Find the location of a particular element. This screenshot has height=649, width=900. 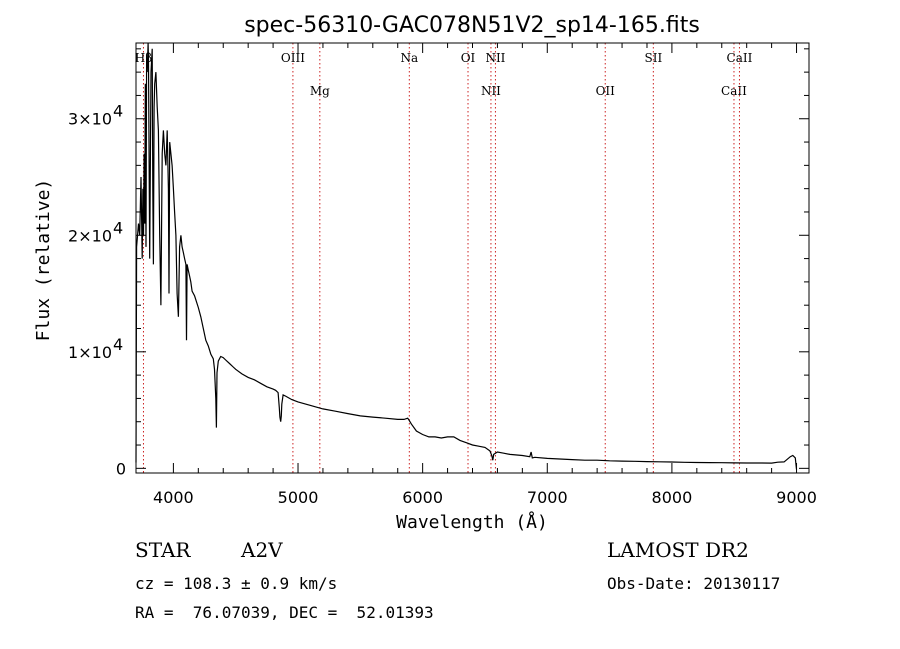

spectral-line-label: Hβ is located at coordinates (143, 58).